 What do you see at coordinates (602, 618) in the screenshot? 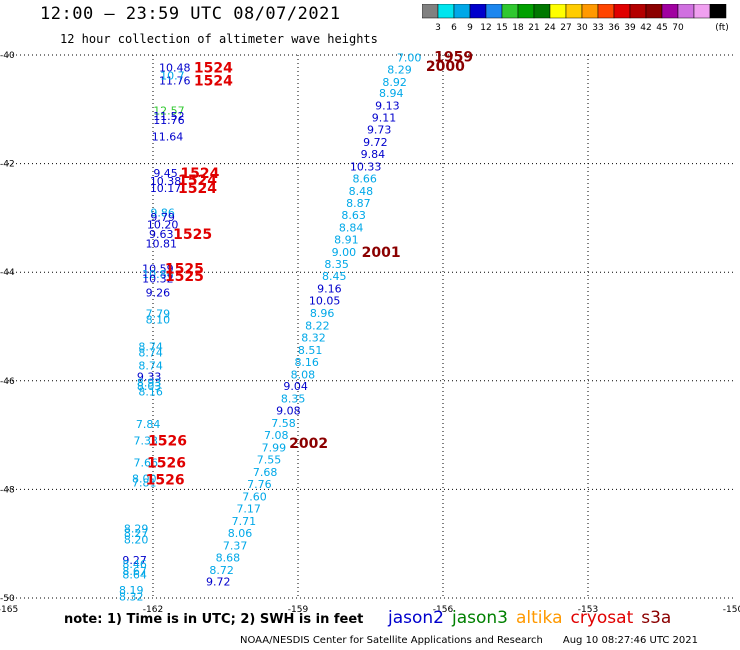
I see `mission-label-cryosat: cryosat` at bounding box center [602, 618].